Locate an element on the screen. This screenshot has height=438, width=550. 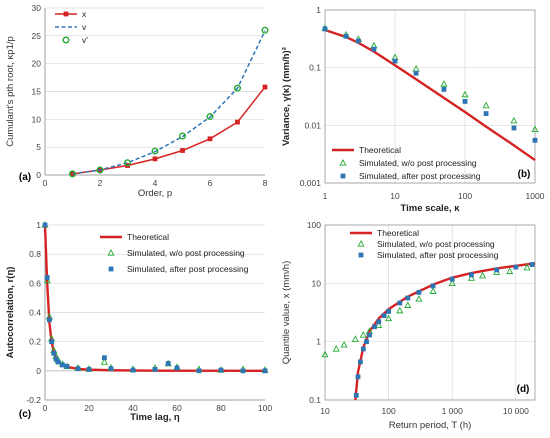
y-tick-label: 0.2 is located at coordinates (35, 342).